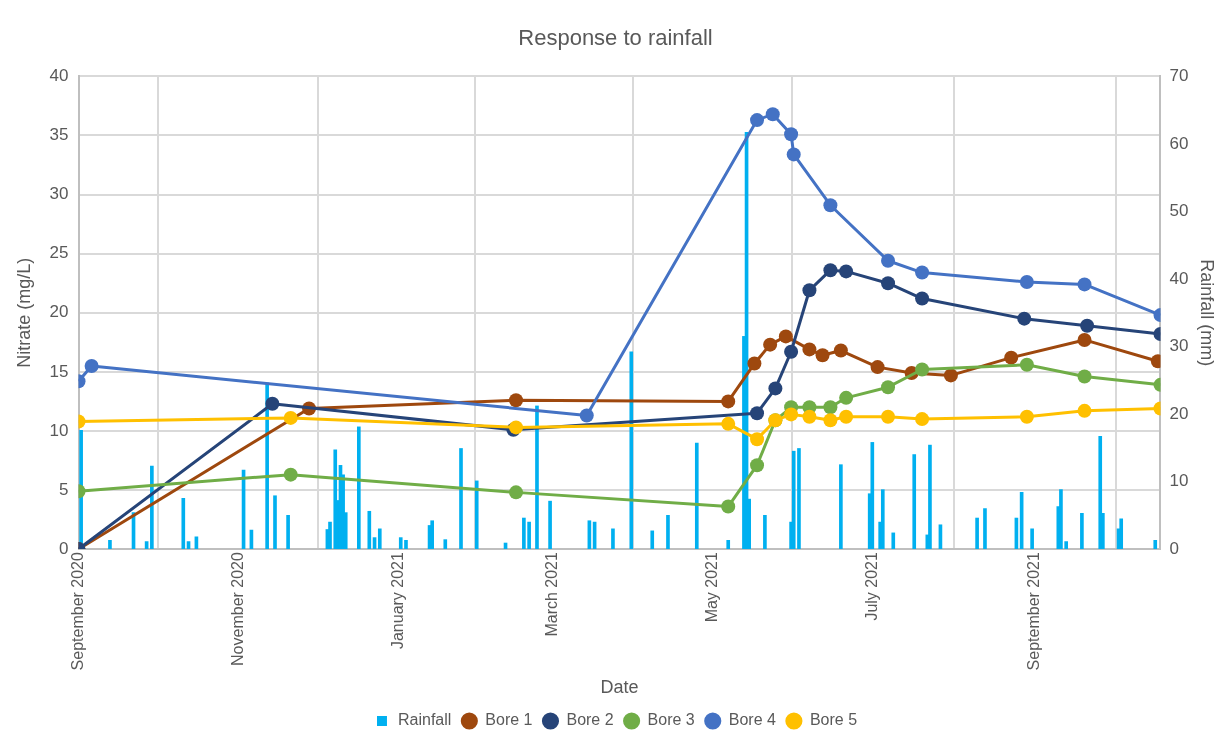 The height and width of the screenshot is (749, 1231). Describe the element at coordinates (1179, 413) in the screenshot. I see `y2-tick-label: 20` at that location.